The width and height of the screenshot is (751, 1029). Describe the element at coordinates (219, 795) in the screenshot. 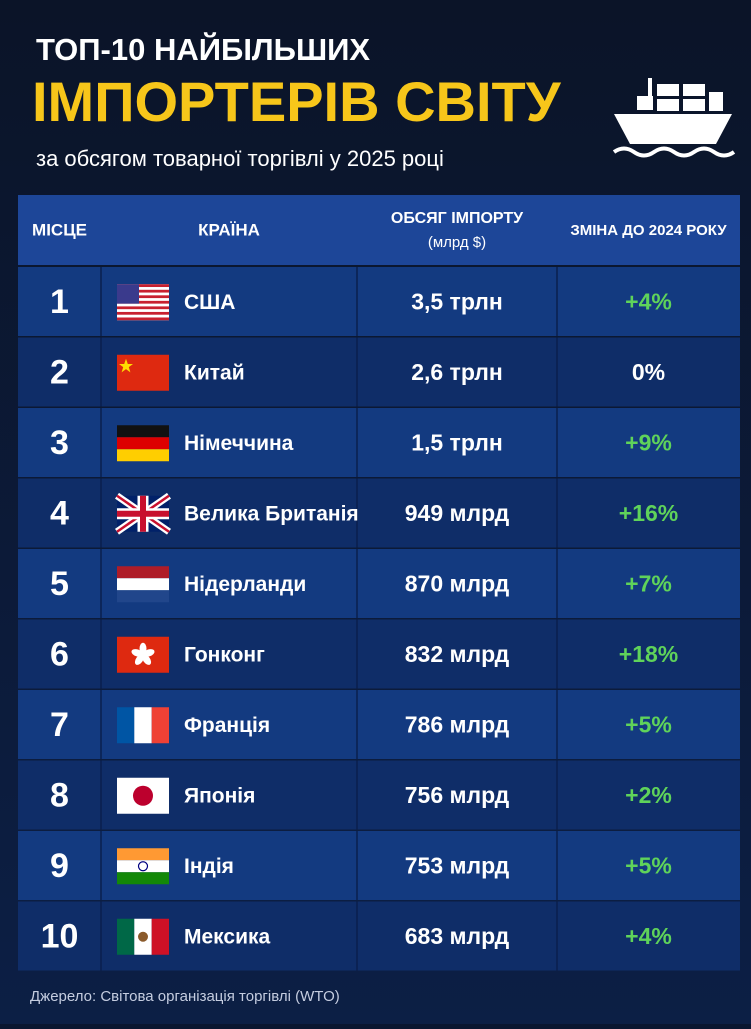

I see `country: Японія` at that location.